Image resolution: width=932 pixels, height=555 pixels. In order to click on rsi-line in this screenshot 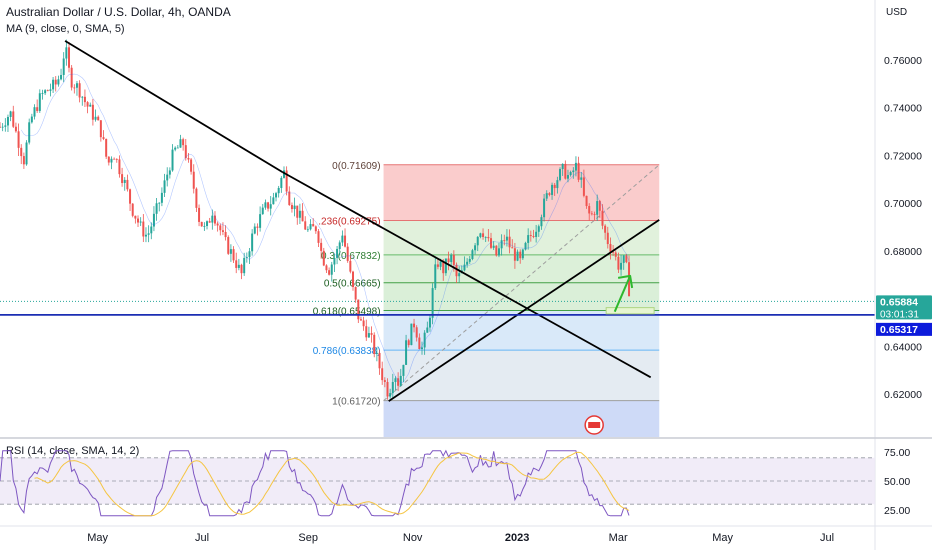, I will do `click(315, 483)`.